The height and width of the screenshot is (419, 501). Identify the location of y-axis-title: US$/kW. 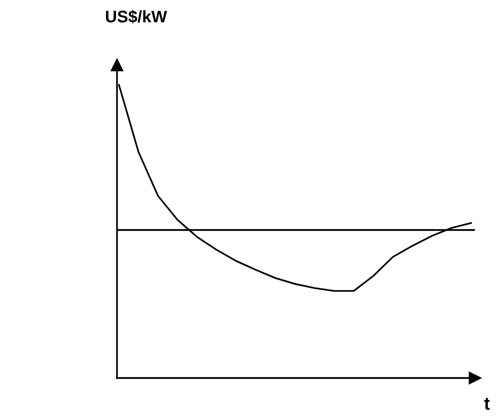
(137, 17).